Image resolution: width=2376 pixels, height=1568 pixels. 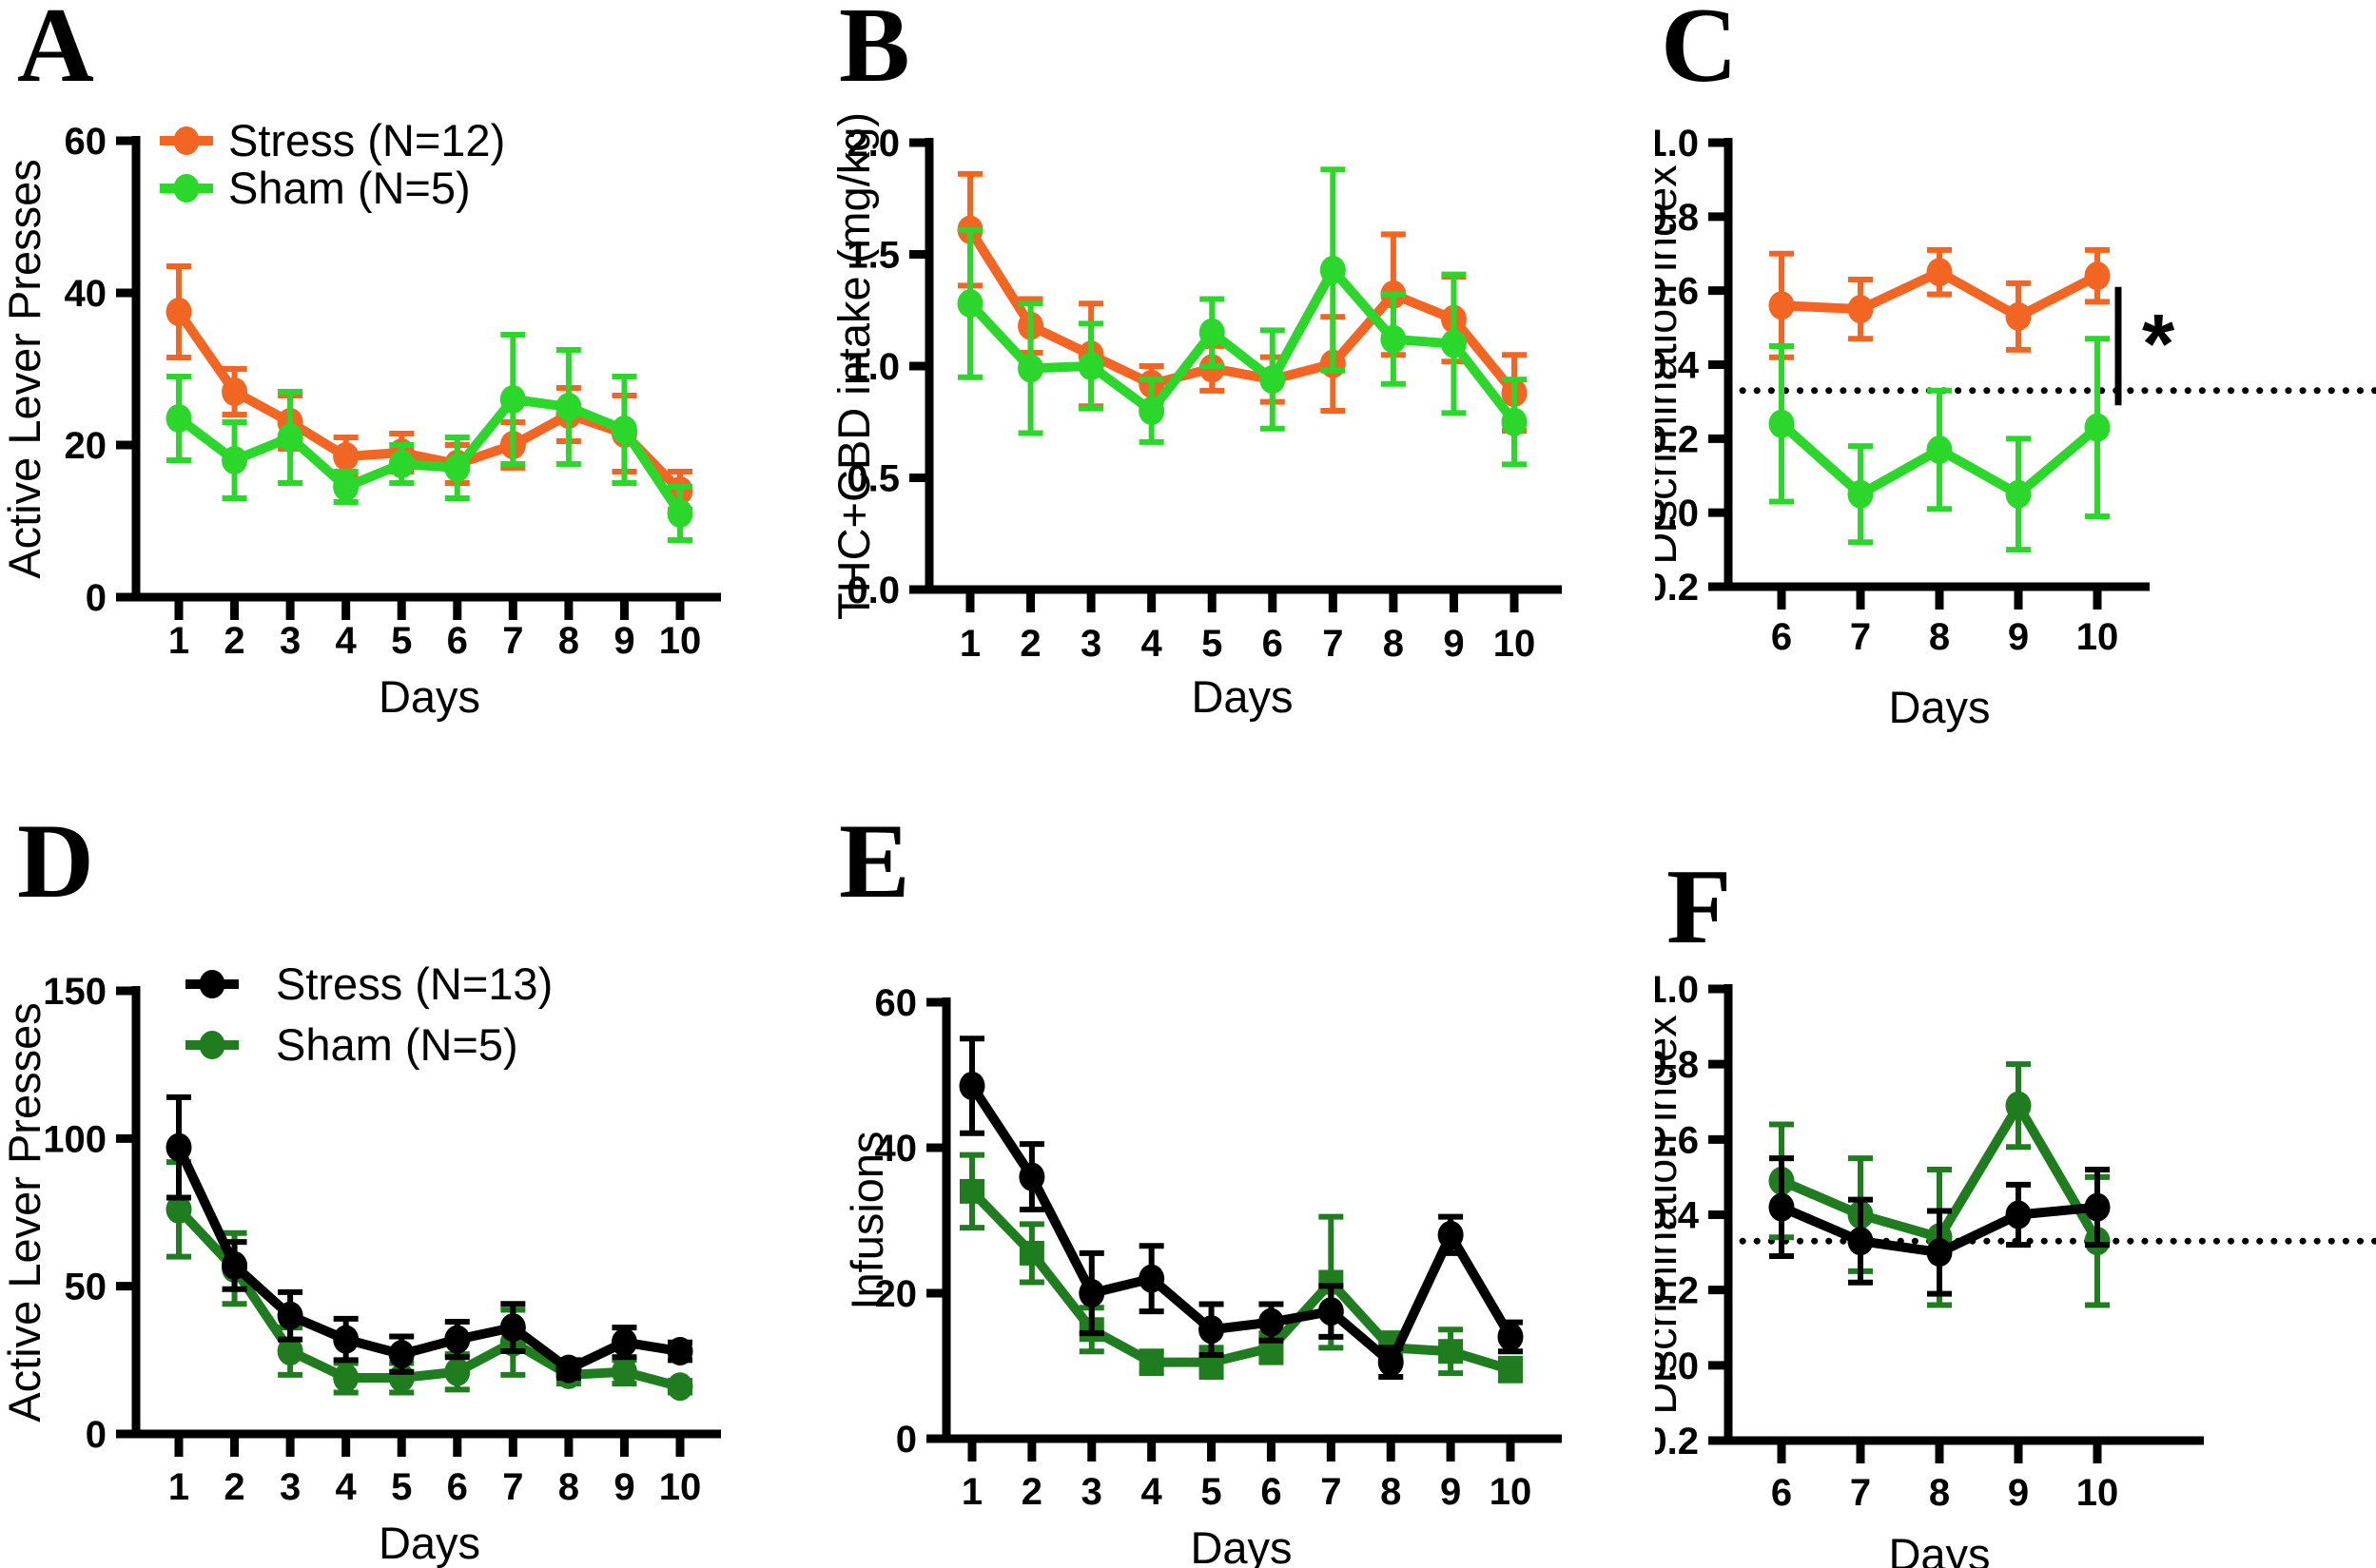 I want to click on x-tick-label: 1, so click(x=178, y=641).